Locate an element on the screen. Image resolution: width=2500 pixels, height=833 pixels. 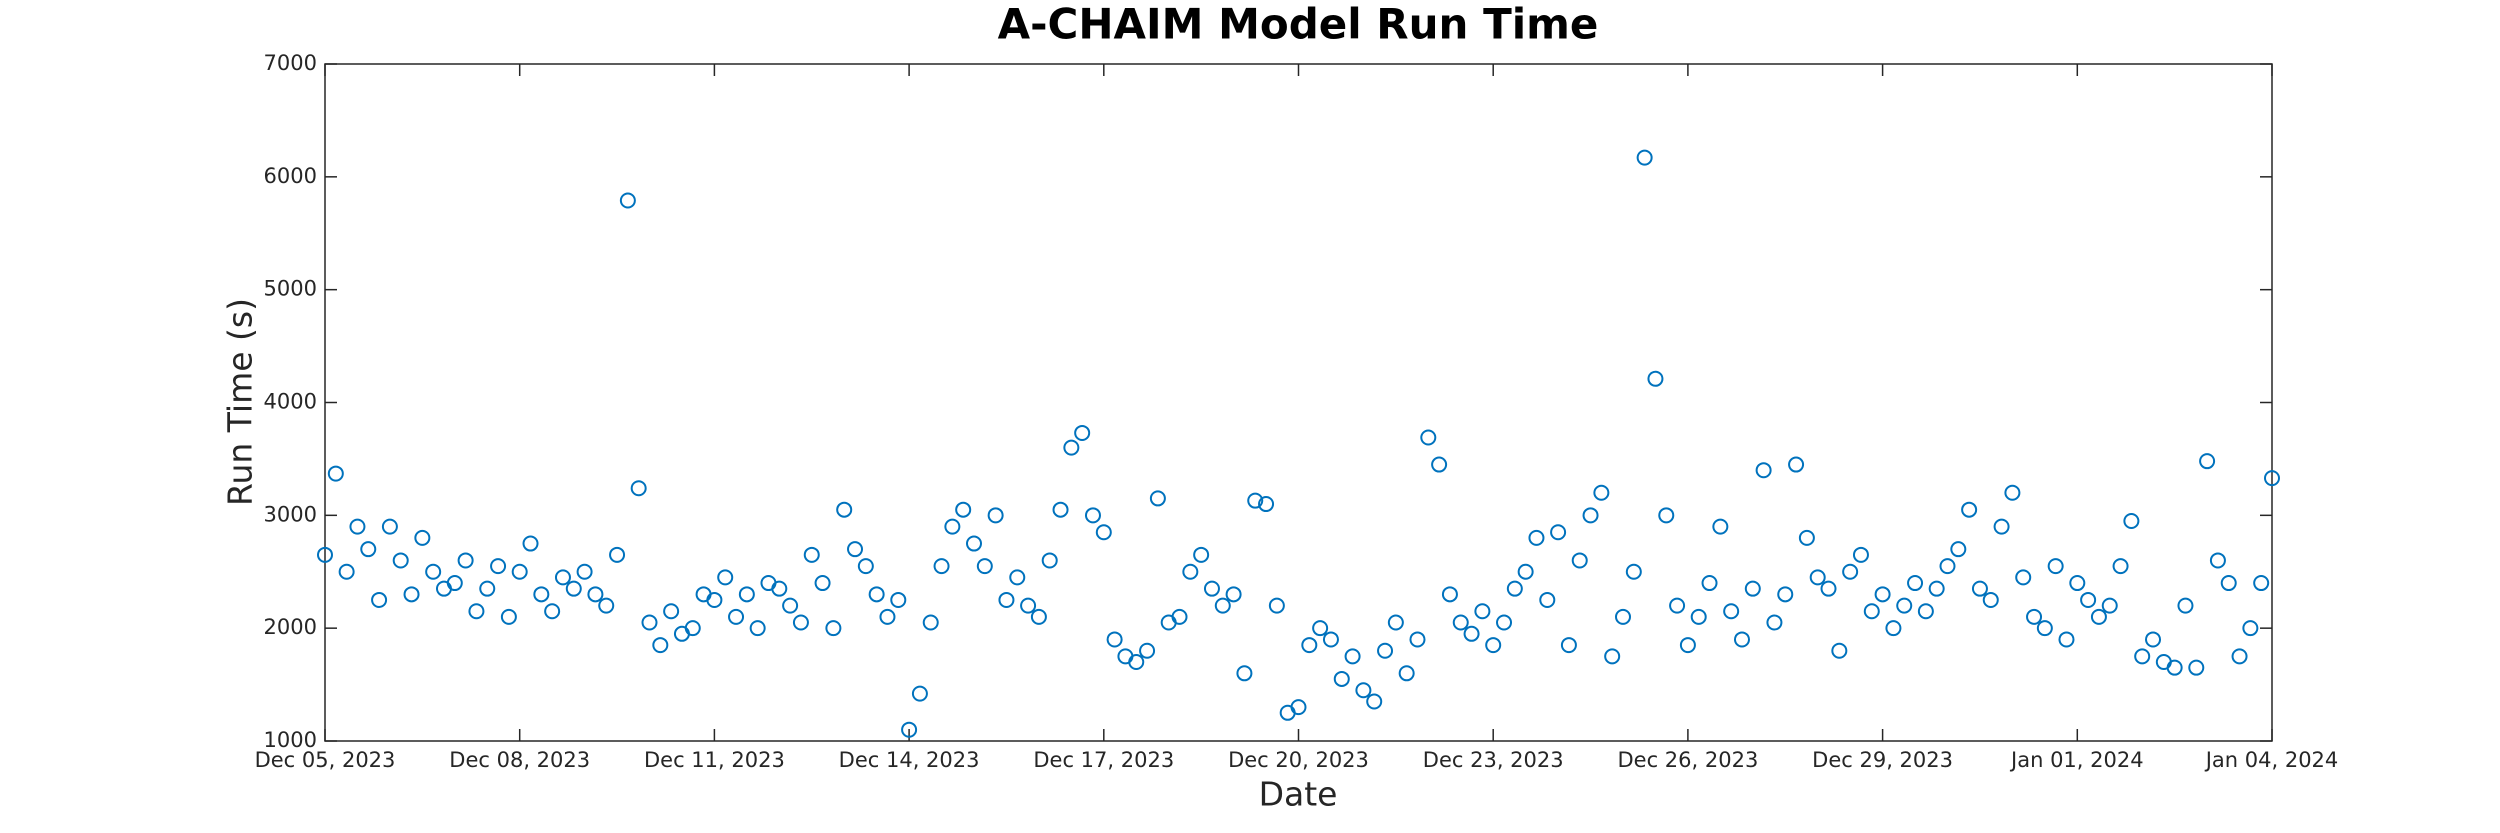
y-tick-label: 1000 is located at coordinates (290, 740).